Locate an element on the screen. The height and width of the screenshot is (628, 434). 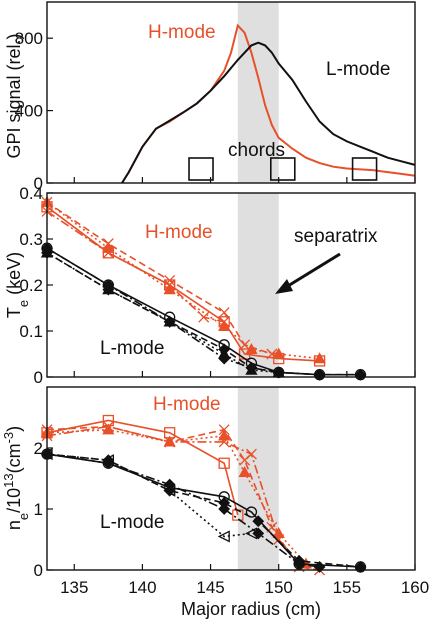
te-ytick-label: 0.2 is located at coordinates (31, 285).